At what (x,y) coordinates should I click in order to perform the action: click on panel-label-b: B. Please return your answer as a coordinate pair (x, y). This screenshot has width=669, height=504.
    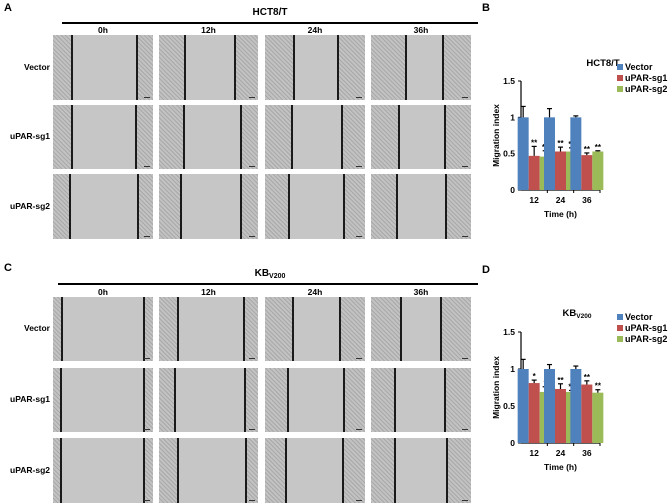
    Looking at the image, I should click on (486, 8).